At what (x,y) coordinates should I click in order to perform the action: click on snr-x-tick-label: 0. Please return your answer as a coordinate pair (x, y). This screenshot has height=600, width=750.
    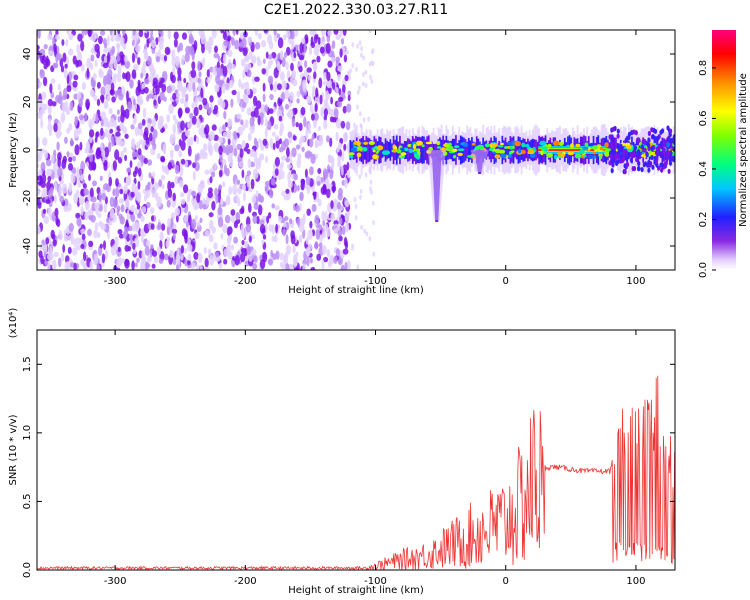
    Looking at the image, I should click on (506, 581).